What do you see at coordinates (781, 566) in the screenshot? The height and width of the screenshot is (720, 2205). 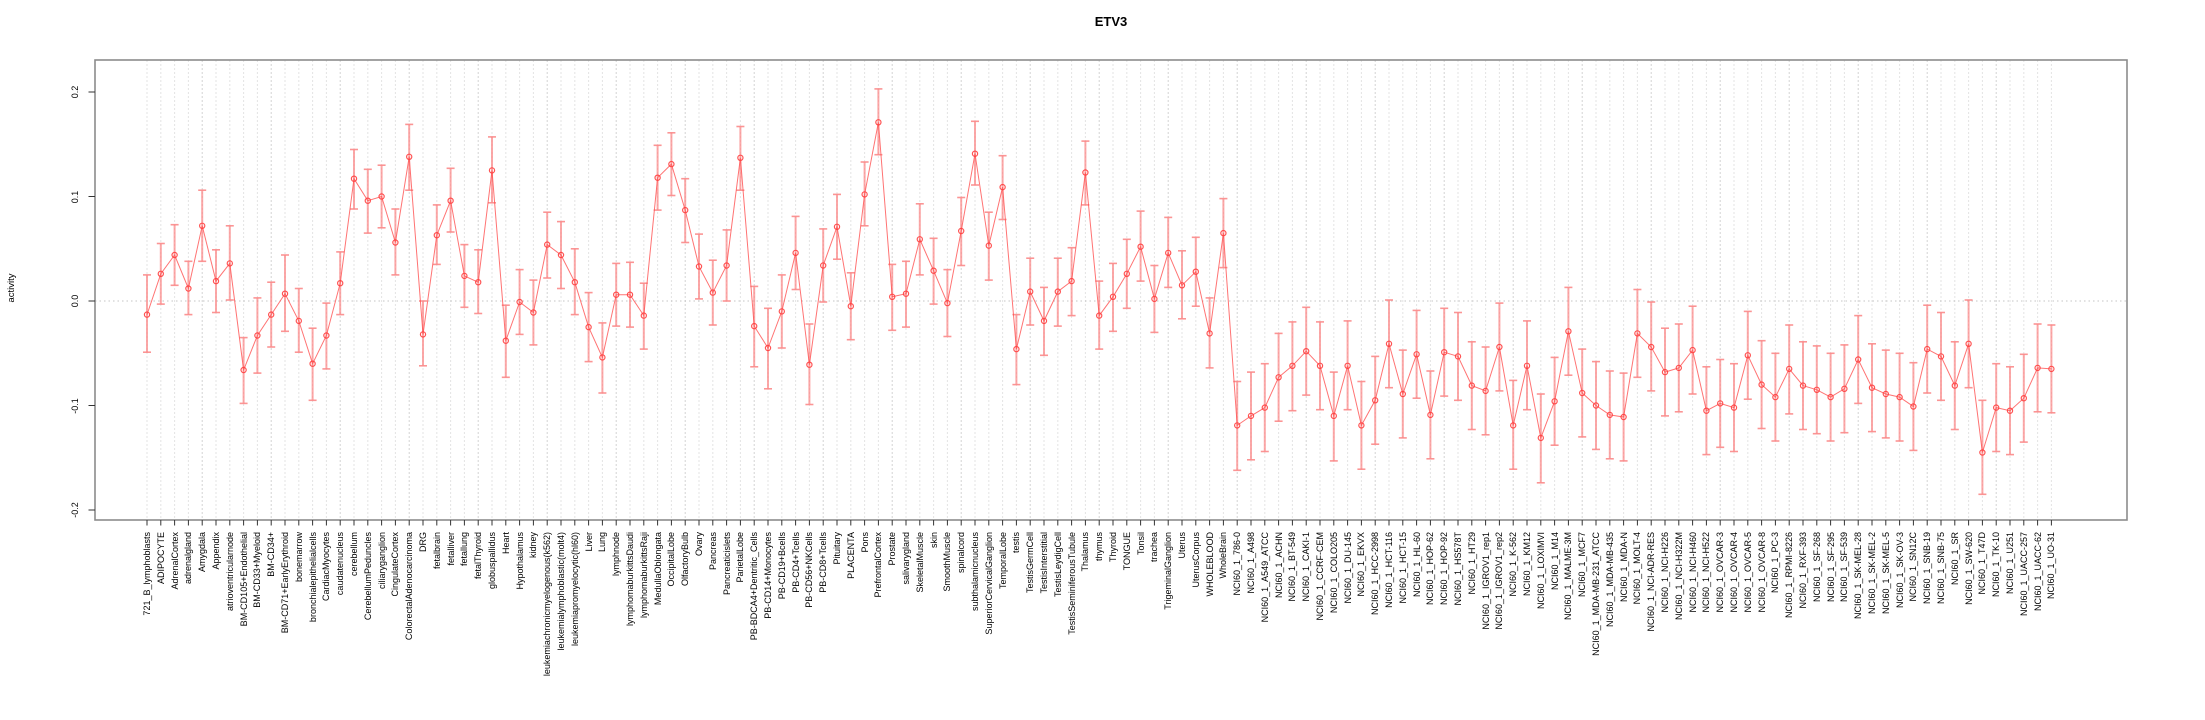 I see `x-tick-label: PB-CD19+Bcells` at bounding box center [781, 566].